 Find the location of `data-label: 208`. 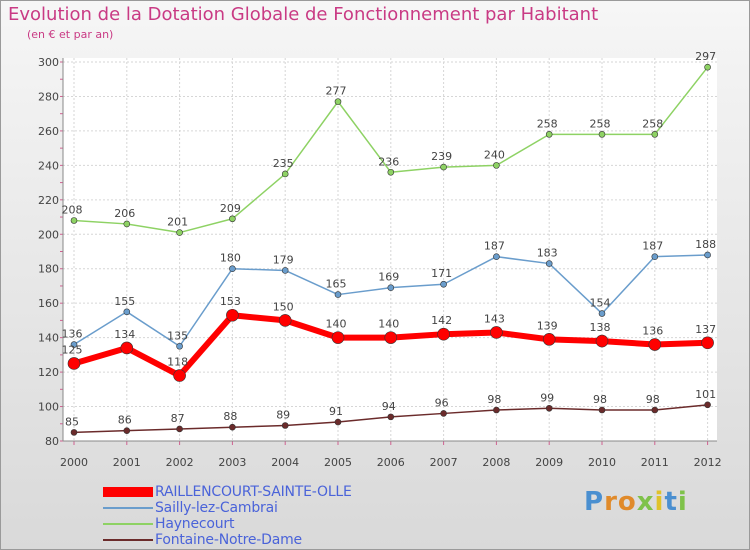

data-label: 208 is located at coordinates (72, 209).